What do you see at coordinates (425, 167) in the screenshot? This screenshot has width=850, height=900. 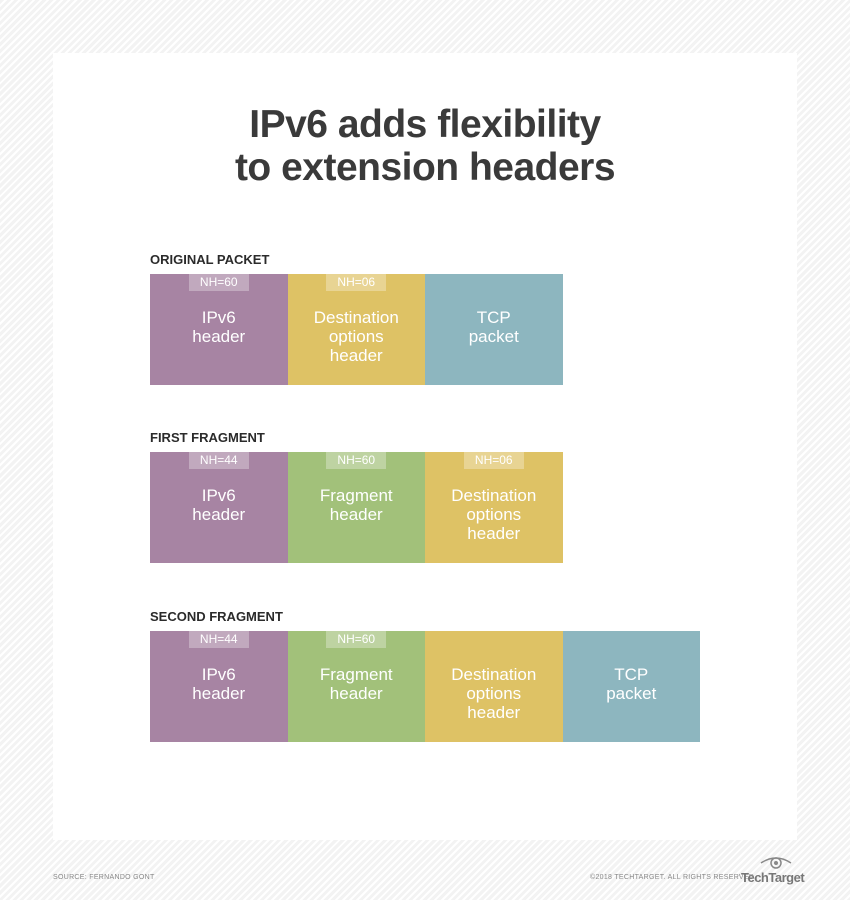 I see `title-line-2: to extension headers` at bounding box center [425, 167].